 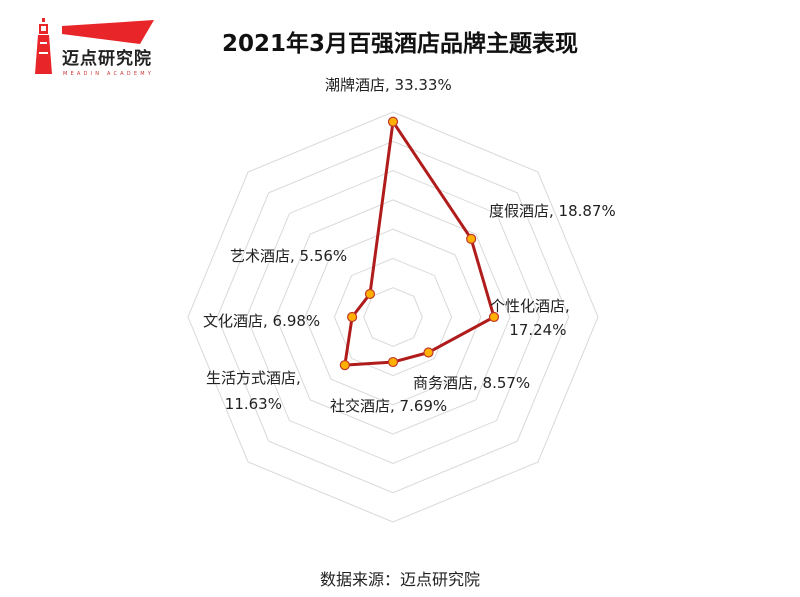 What do you see at coordinates (538, 330) in the screenshot?
I see `data-label-gexinghua-value: 17.24%` at bounding box center [538, 330].